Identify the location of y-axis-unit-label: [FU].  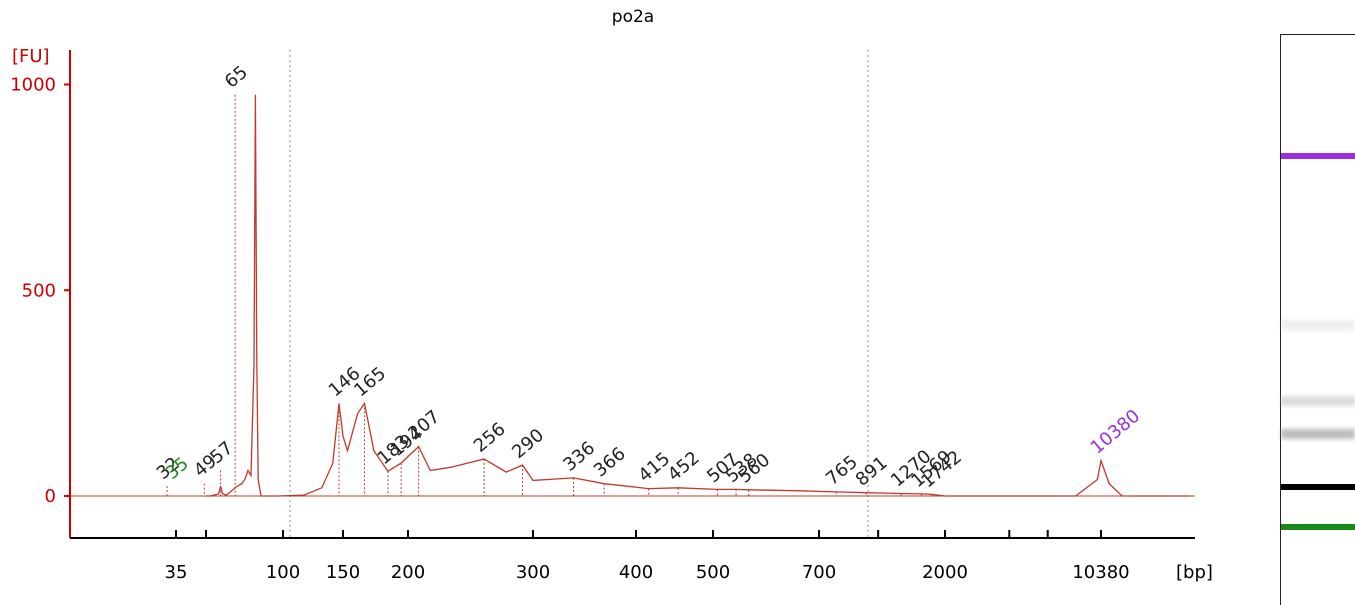
(31, 56).